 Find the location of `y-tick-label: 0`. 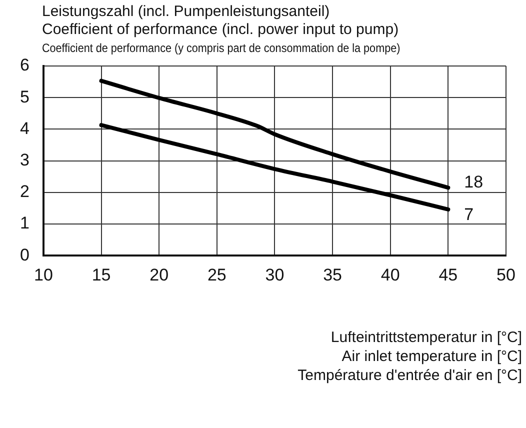

y-tick-label: 0 is located at coordinates (25, 254).